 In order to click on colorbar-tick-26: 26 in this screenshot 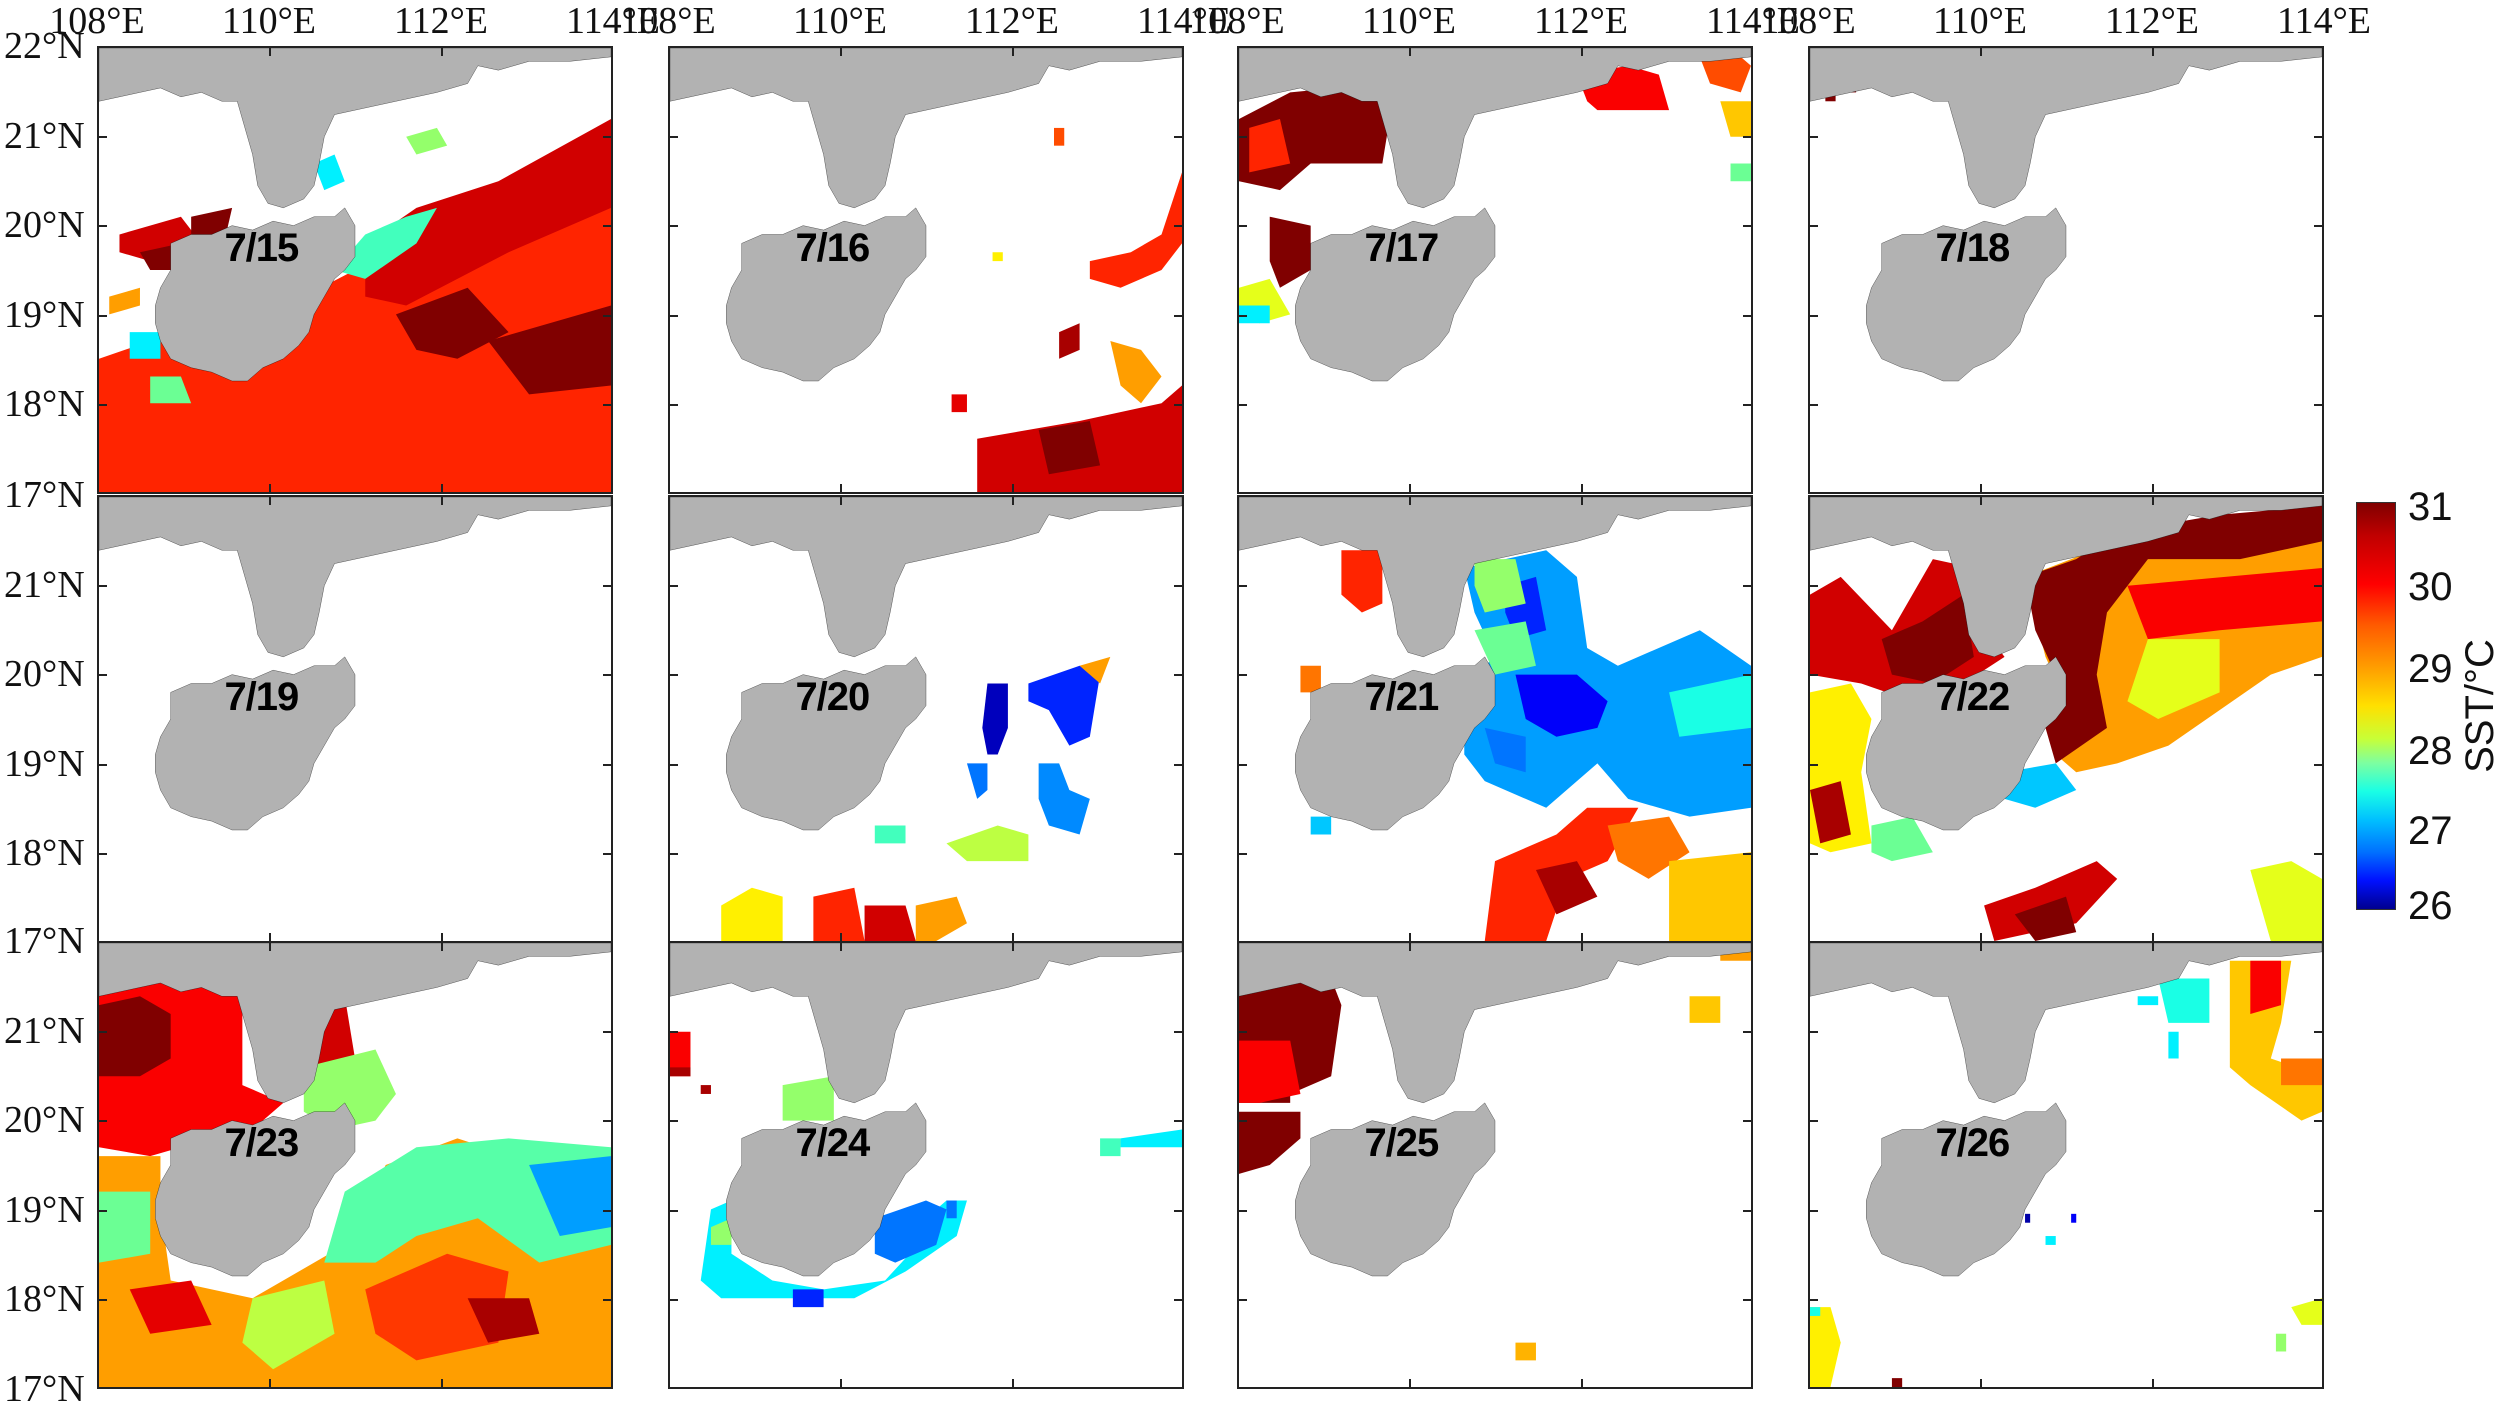, I will do `click(2430, 906)`.